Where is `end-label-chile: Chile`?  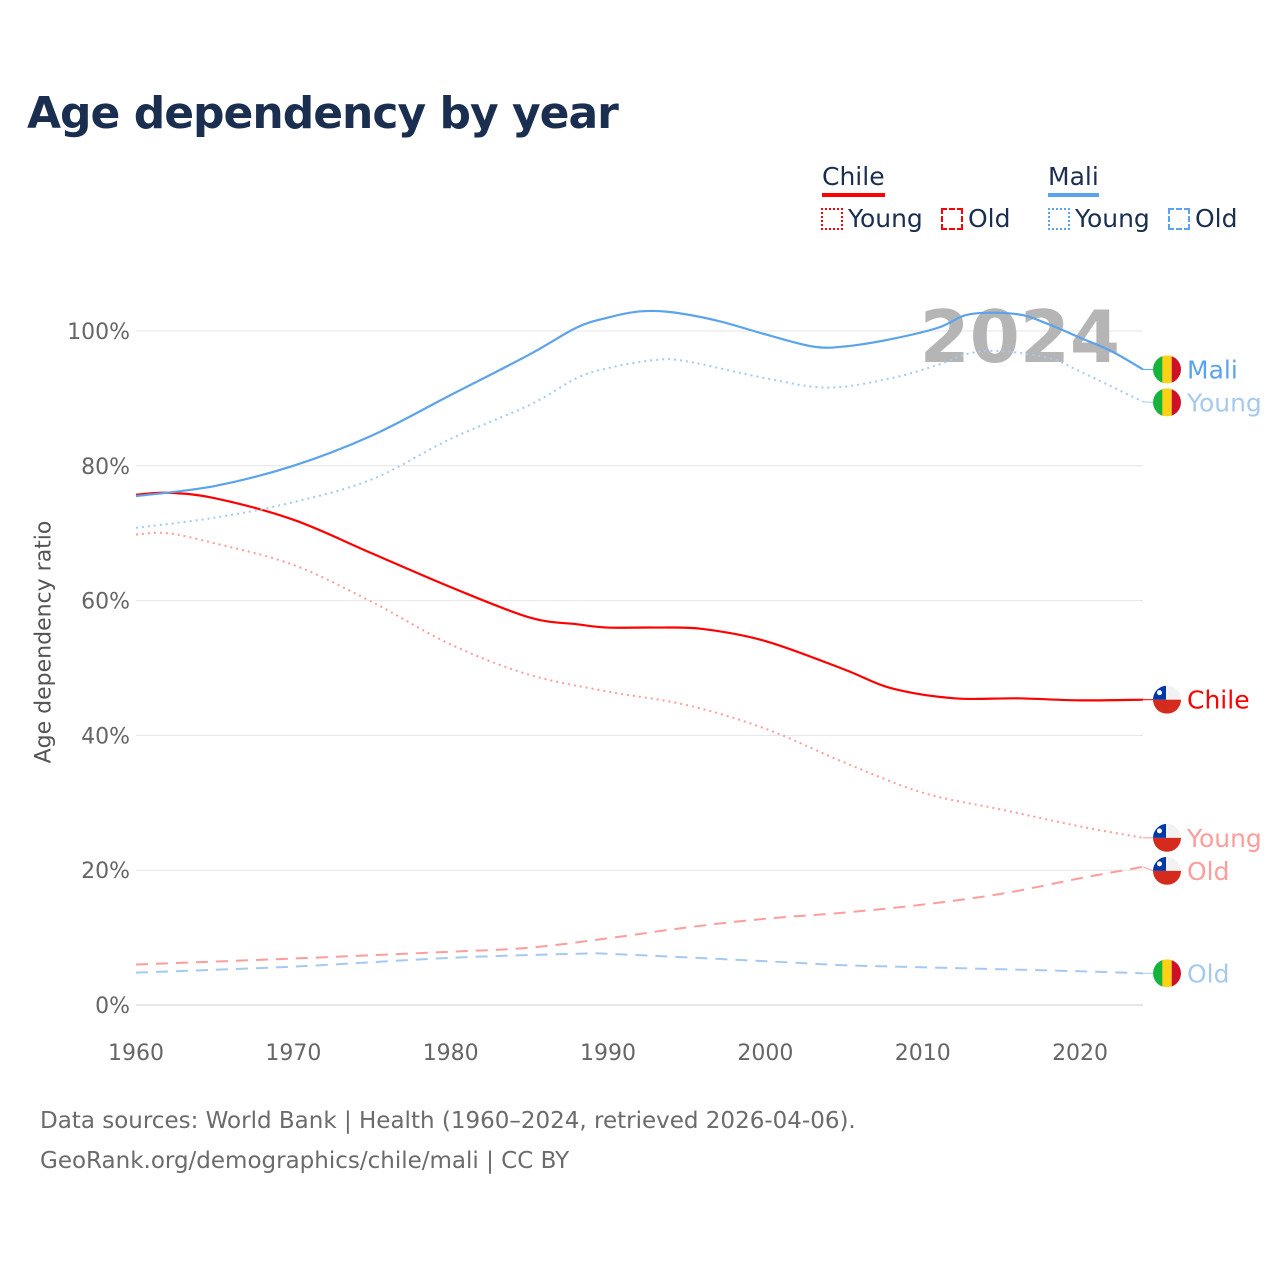 end-label-chile: Chile is located at coordinates (1218, 700).